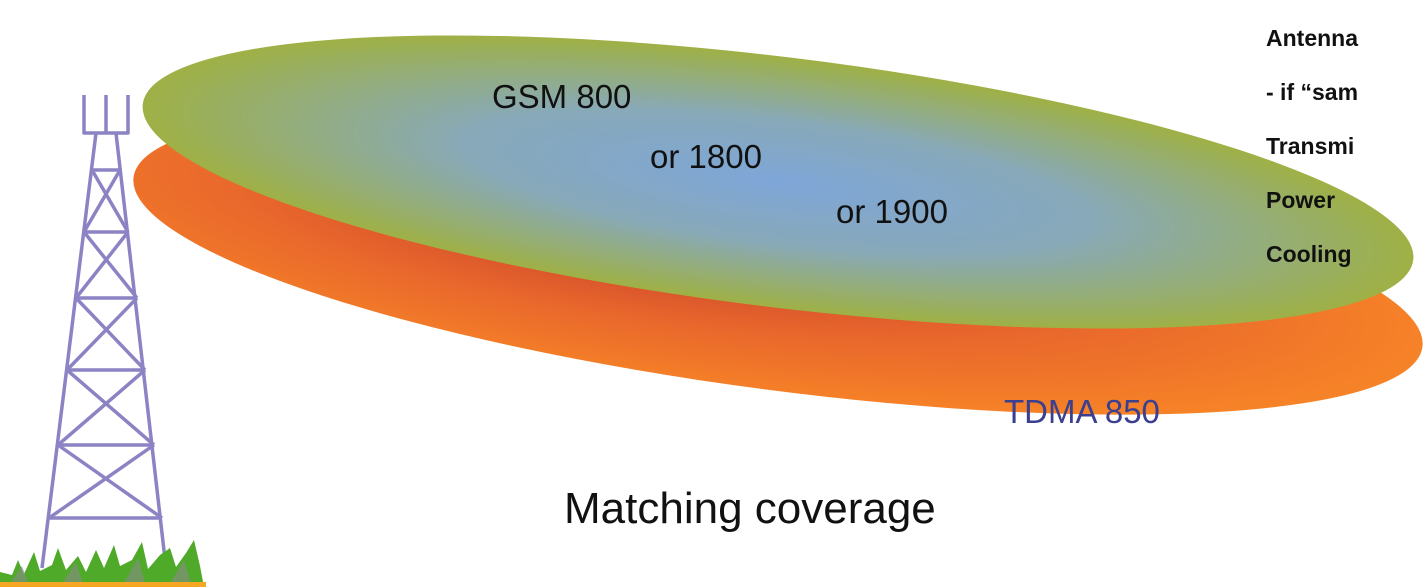  Describe the element at coordinates (1312, 92) in the screenshot. I see `list-item-same: - if “sam` at that location.